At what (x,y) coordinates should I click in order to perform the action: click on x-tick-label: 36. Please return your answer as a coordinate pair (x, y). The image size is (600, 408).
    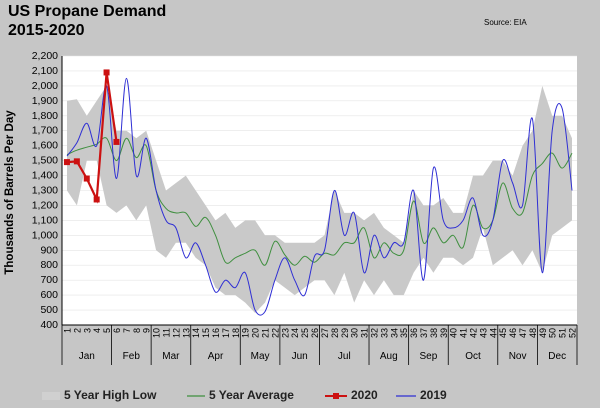
    Looking at the image, I should click on (414, 333).